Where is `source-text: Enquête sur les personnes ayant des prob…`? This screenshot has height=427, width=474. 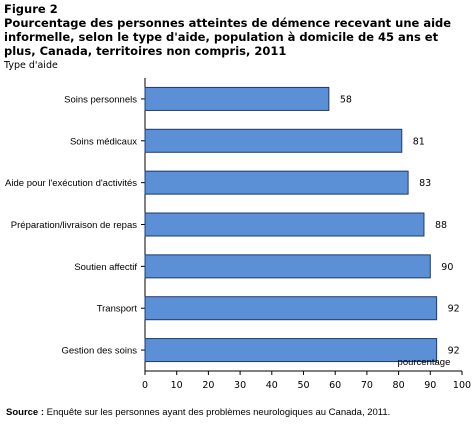
source-text: Enquête sur les personnes ayant des prob… is located at coordinates (218, 412).